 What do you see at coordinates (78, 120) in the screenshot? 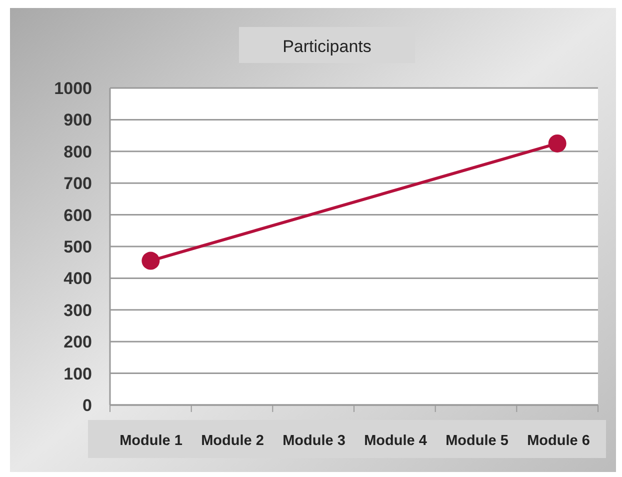
I see `y-tick-label: 900` at bounding box center [78, 120].